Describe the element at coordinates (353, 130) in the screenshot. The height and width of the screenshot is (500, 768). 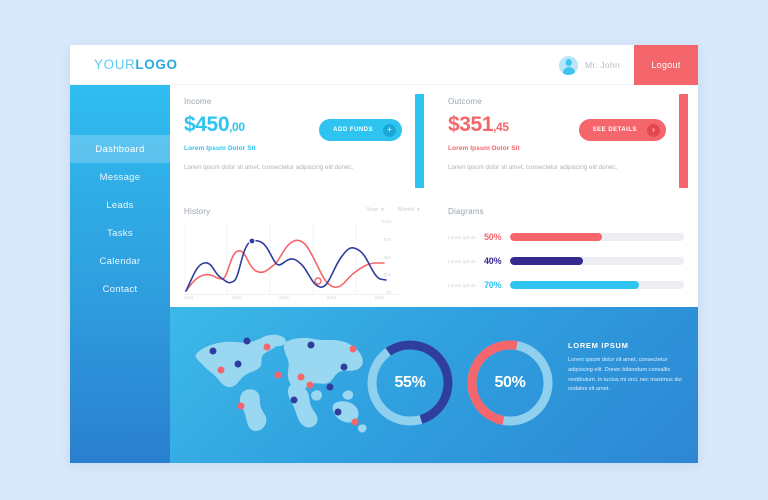
I see `add-funds-label: ADD FUNDS` at that location.